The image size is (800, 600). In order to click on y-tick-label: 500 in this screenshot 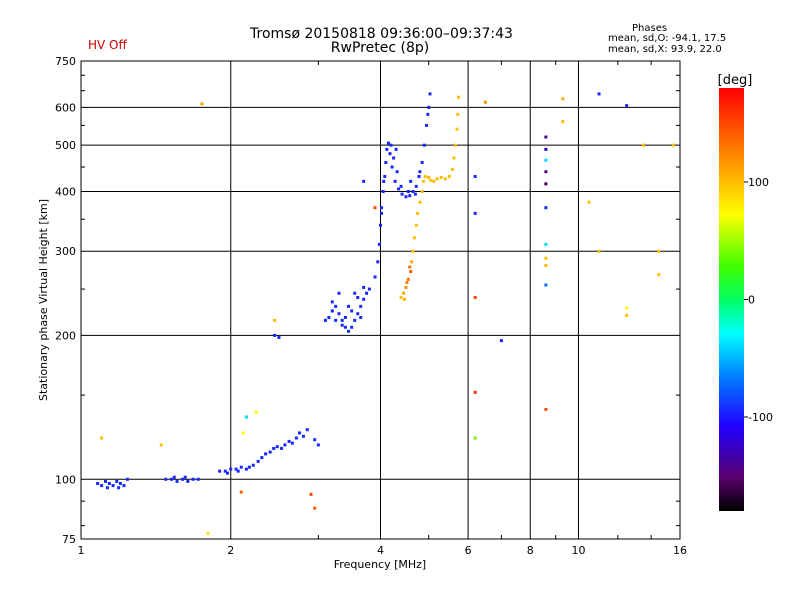, I will do `click(65, 145)`.